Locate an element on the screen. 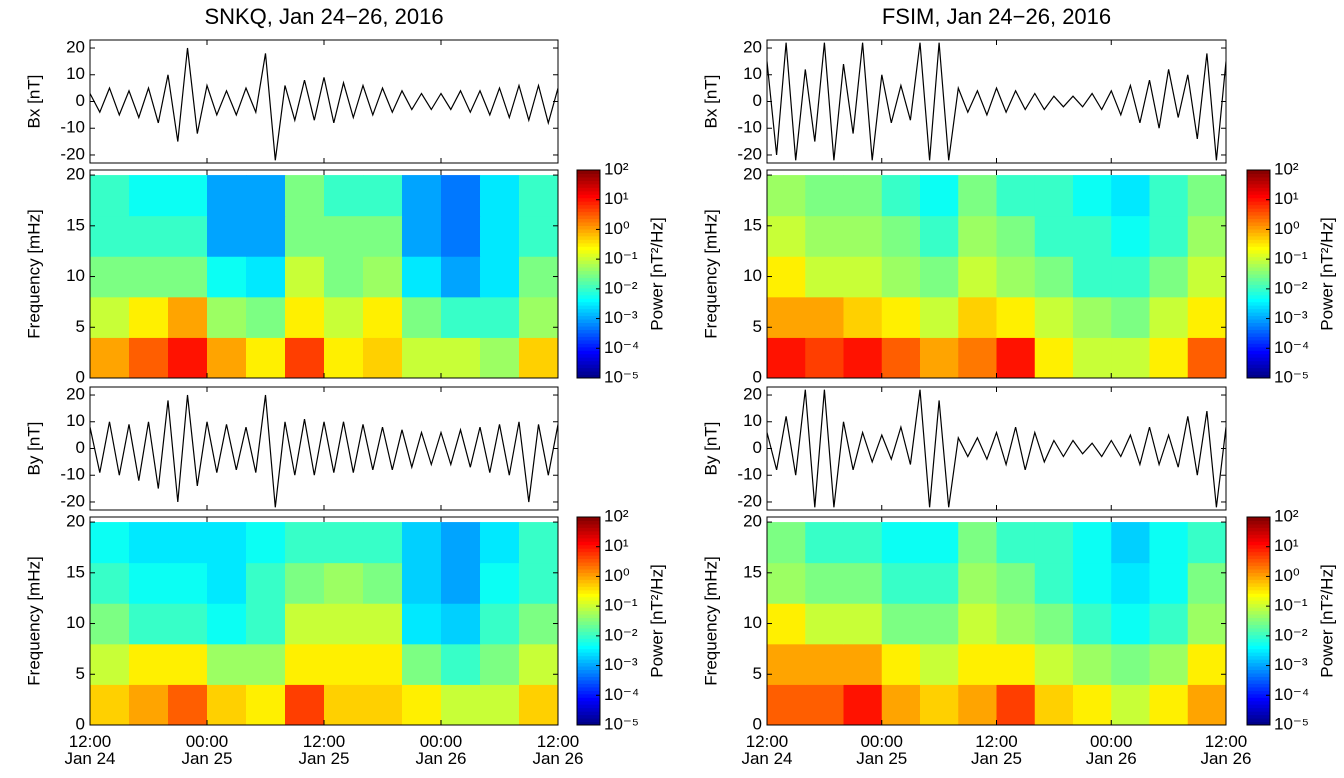 This screenshot has height=778, width=1344. colorbar-tick-label: 10² is located at coordinates (1286, 515).